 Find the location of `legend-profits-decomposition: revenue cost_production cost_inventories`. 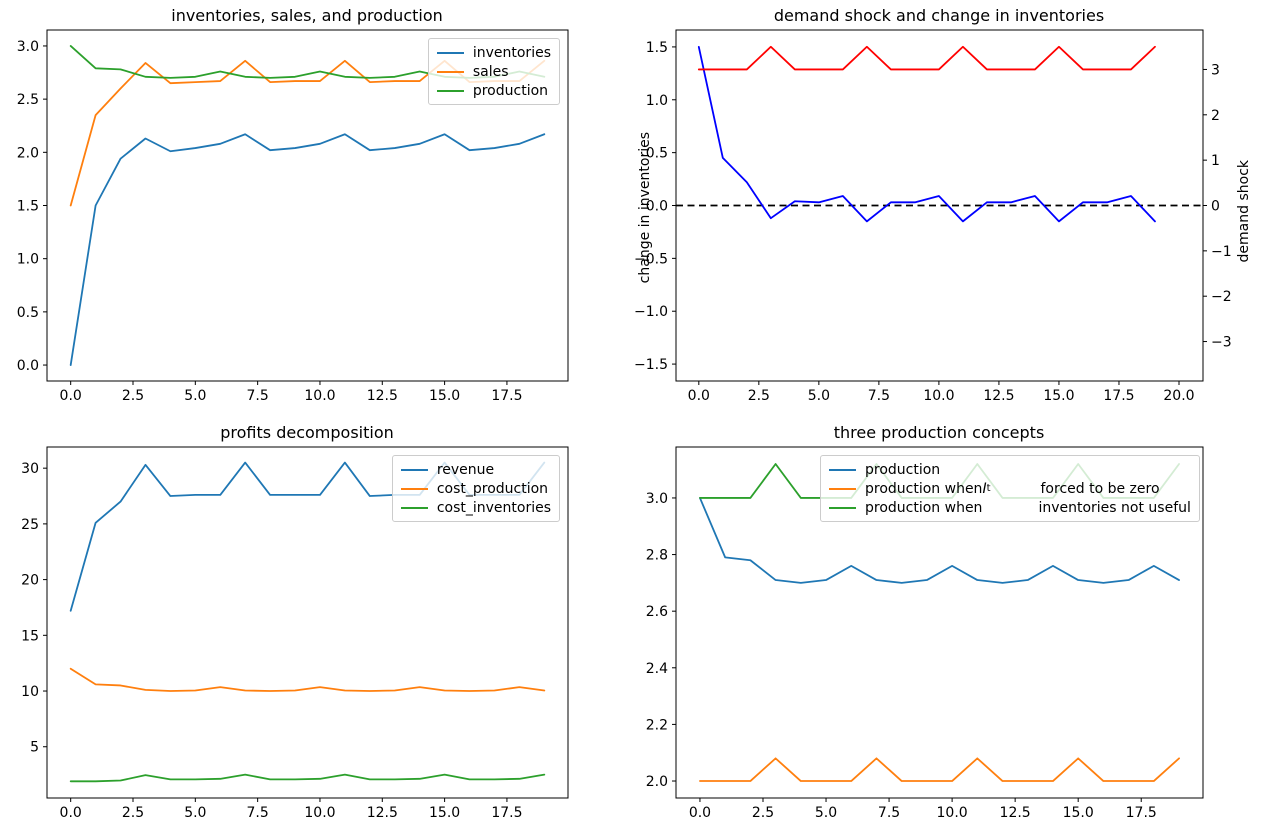

legend-profits-decomposition: revenue cost_production cost_inventories is located at coordinates (475, 488).